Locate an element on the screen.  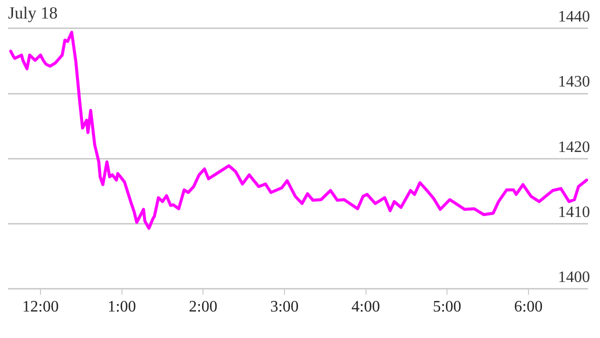
chart-title: July 18 is located at coordinates (33, 13).